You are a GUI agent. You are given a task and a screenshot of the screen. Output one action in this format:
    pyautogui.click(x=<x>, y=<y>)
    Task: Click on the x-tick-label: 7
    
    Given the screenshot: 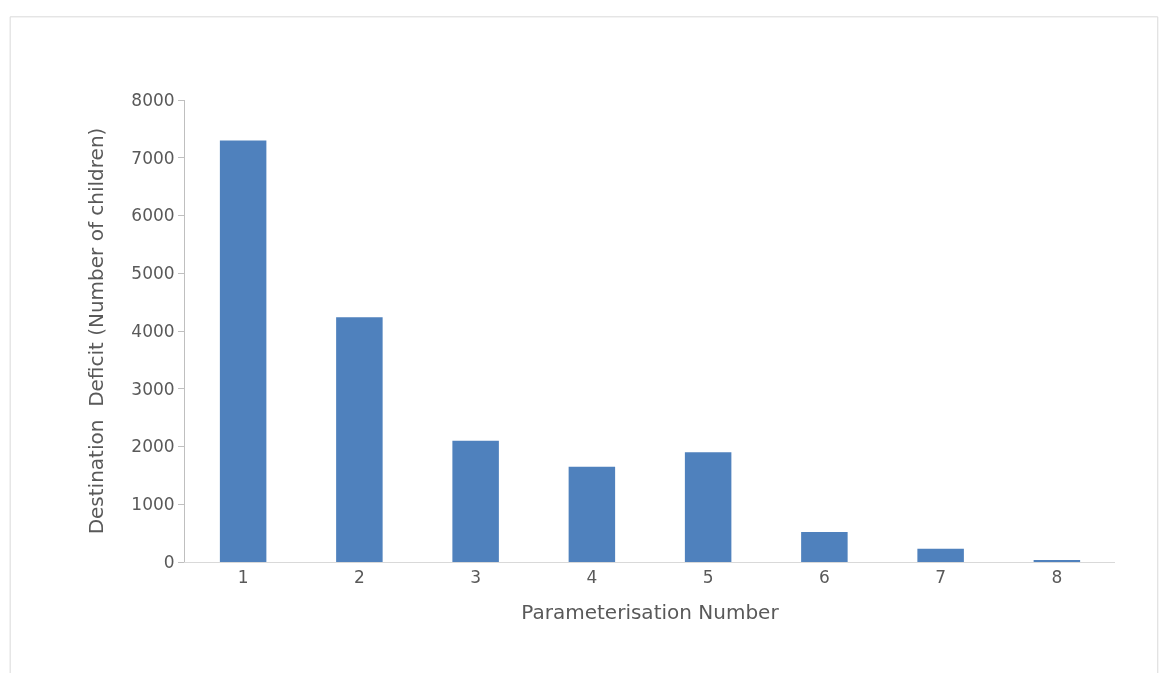 What is the action you would take?
    pyautogui.click(x=941, y=577)
    